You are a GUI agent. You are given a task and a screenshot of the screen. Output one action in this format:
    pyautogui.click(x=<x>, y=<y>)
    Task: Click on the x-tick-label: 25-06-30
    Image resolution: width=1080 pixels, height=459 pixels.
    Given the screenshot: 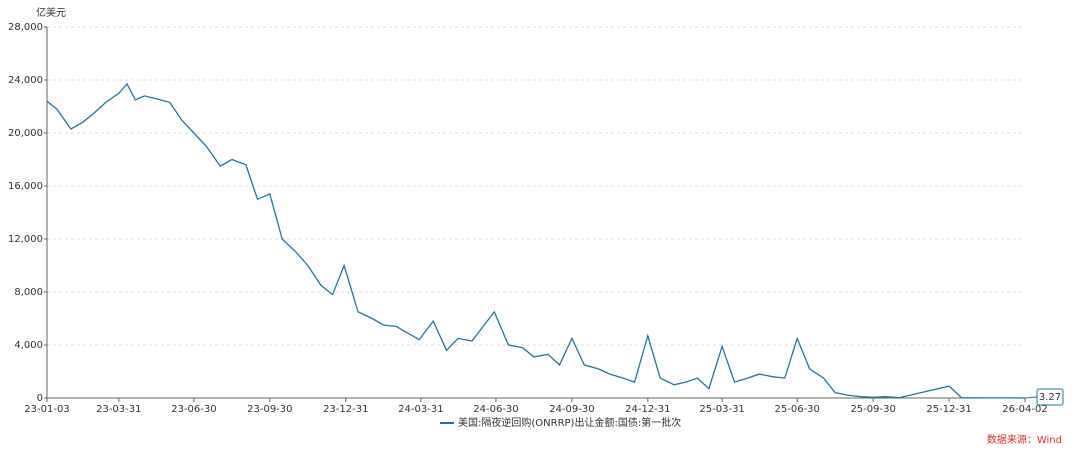 What is the action you would take?
    pyautogui.click(x=797, y=409)
    